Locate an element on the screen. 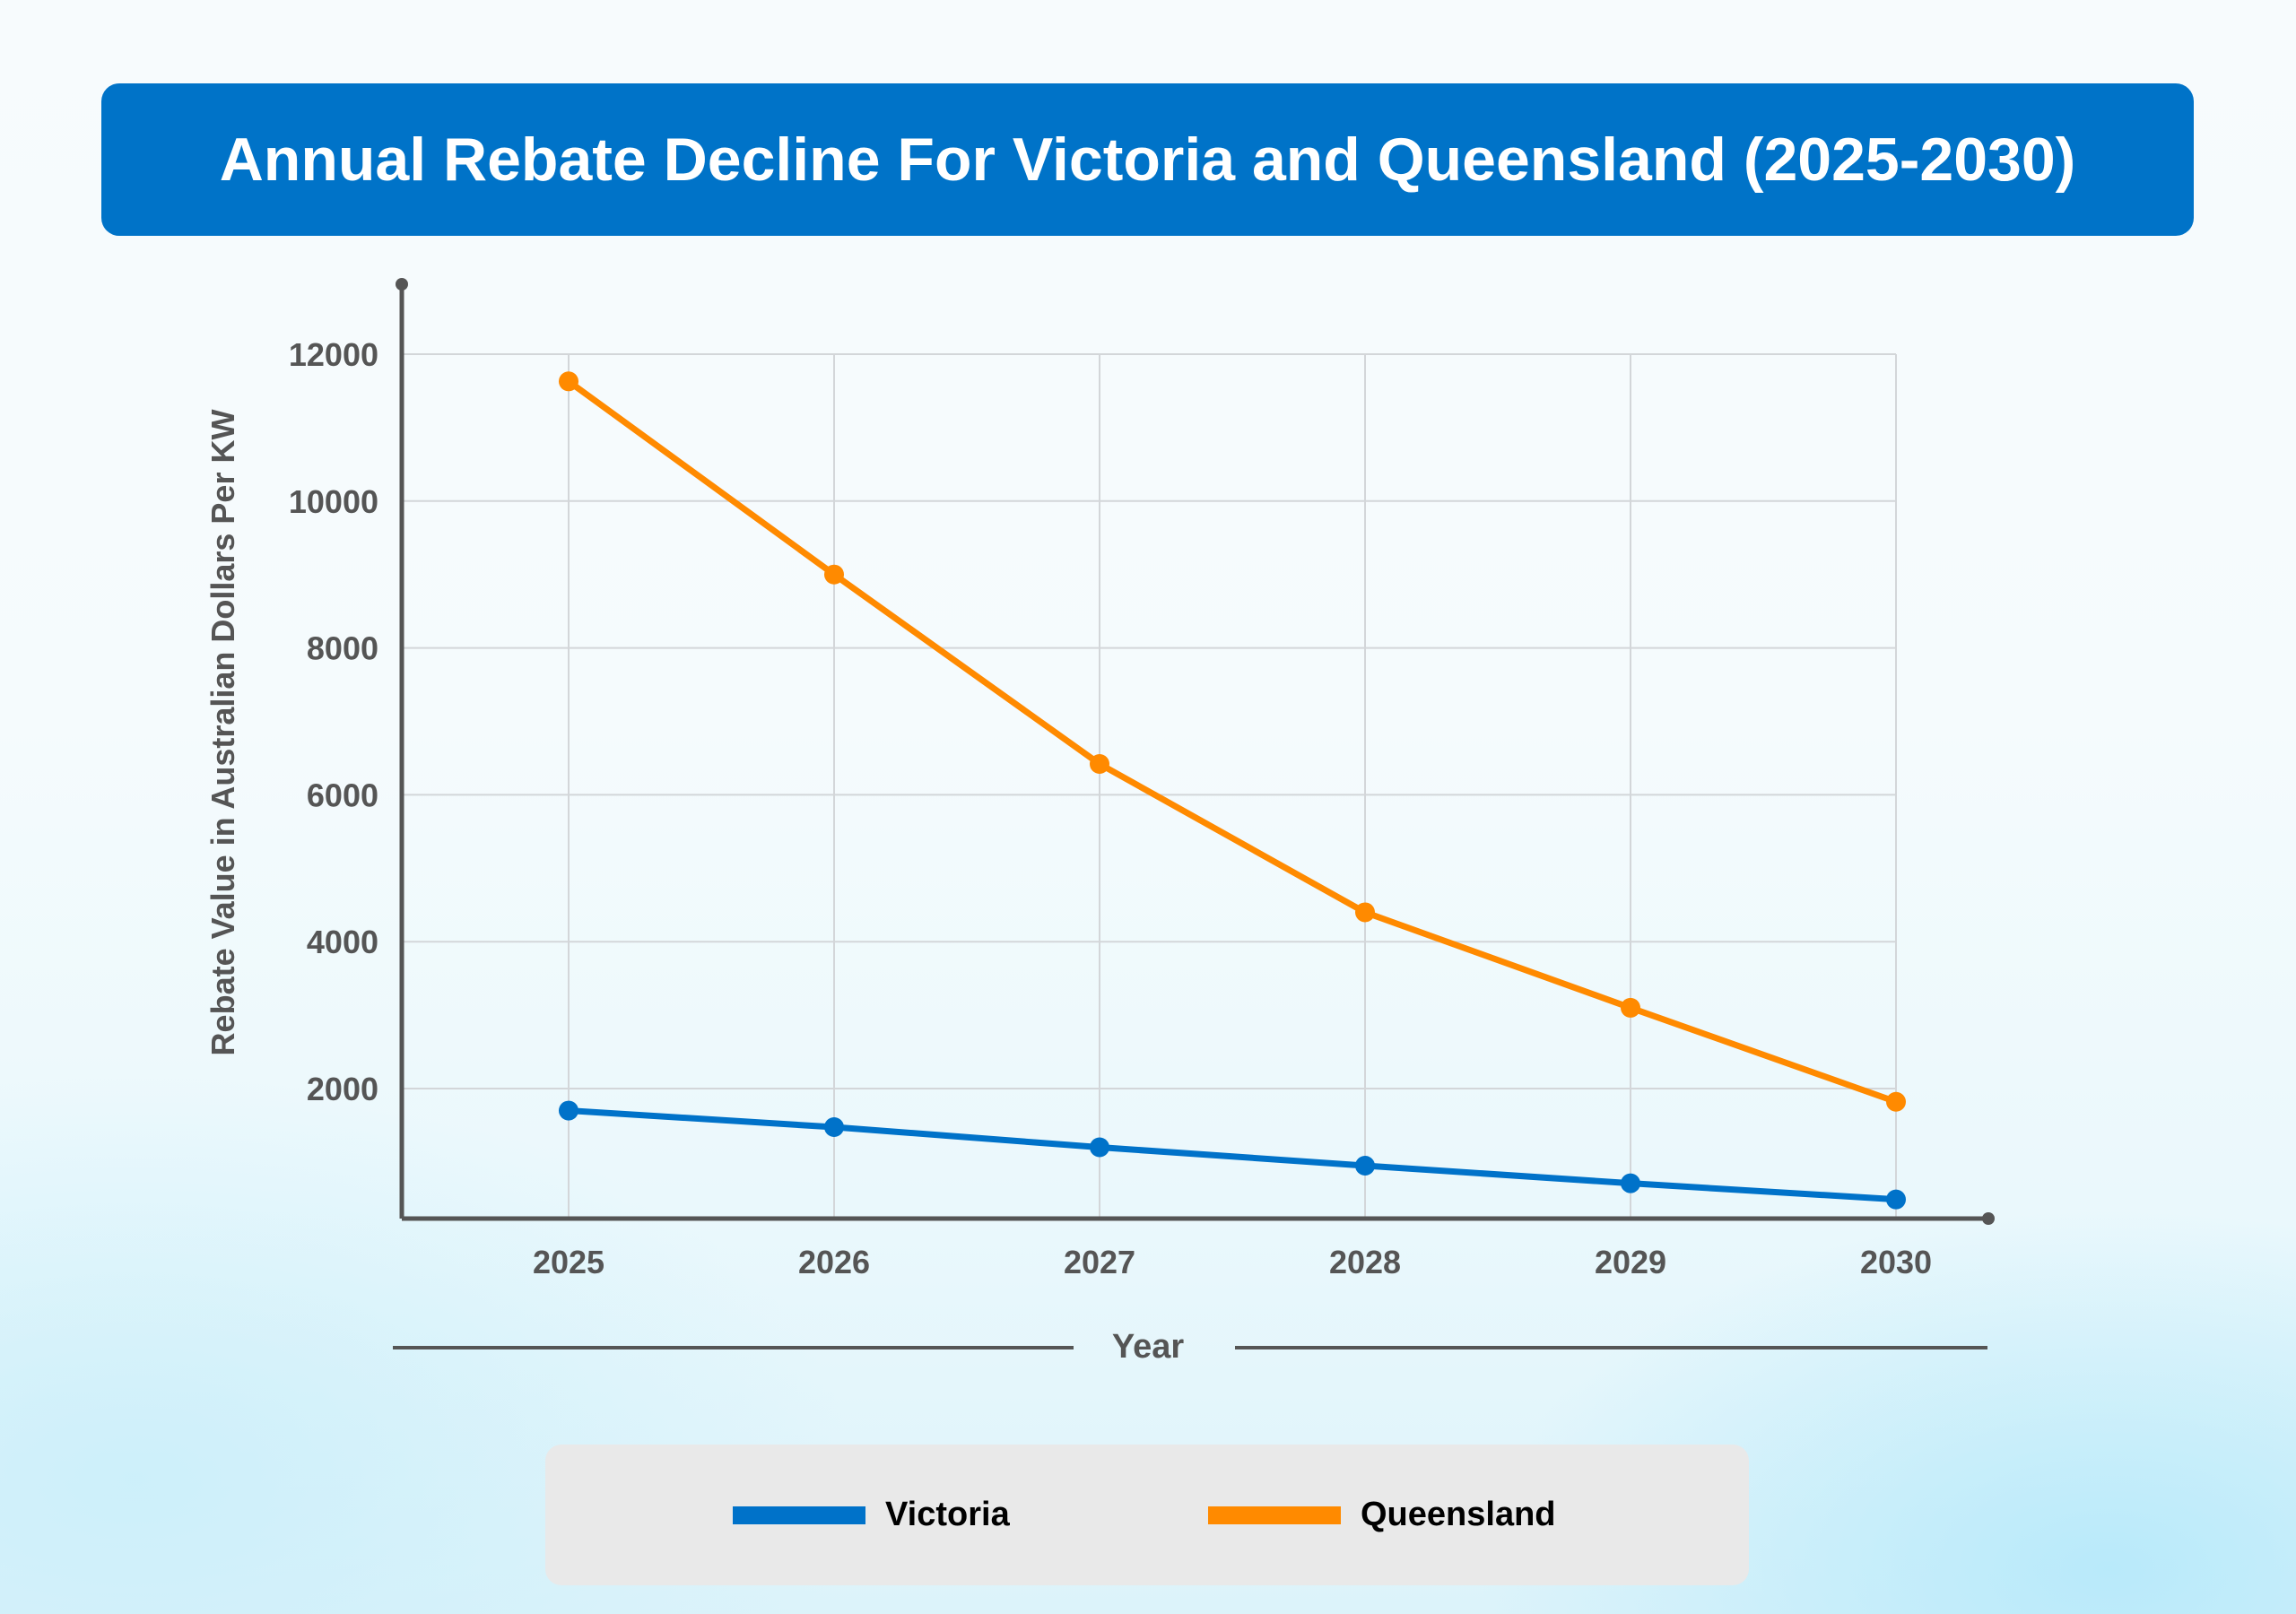 The image size is (2296, 1614). y-tick-label: 2000 is located at coordinates (342, 1089).